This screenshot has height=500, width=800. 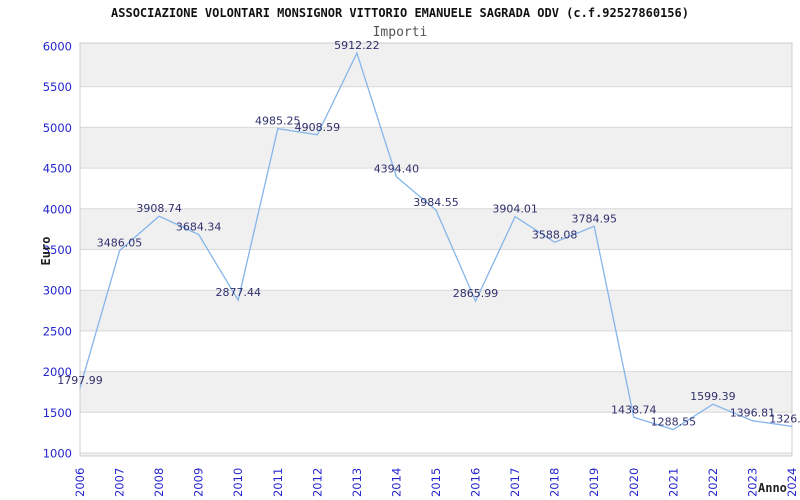 What do you see at coordinates (80, 380) in the screenshot?
I see `point-label: 1797.99` at bounding box center [80, 380].